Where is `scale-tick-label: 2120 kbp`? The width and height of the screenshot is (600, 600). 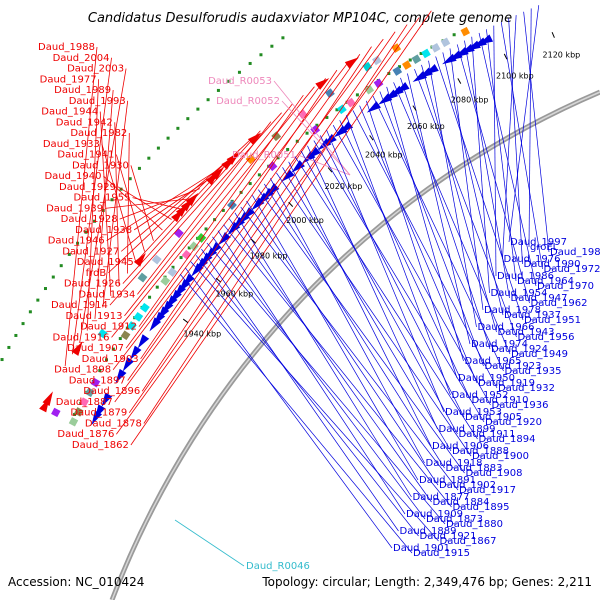 scale-tick-label: 2120 kbp is located at coordinates (562, 54).